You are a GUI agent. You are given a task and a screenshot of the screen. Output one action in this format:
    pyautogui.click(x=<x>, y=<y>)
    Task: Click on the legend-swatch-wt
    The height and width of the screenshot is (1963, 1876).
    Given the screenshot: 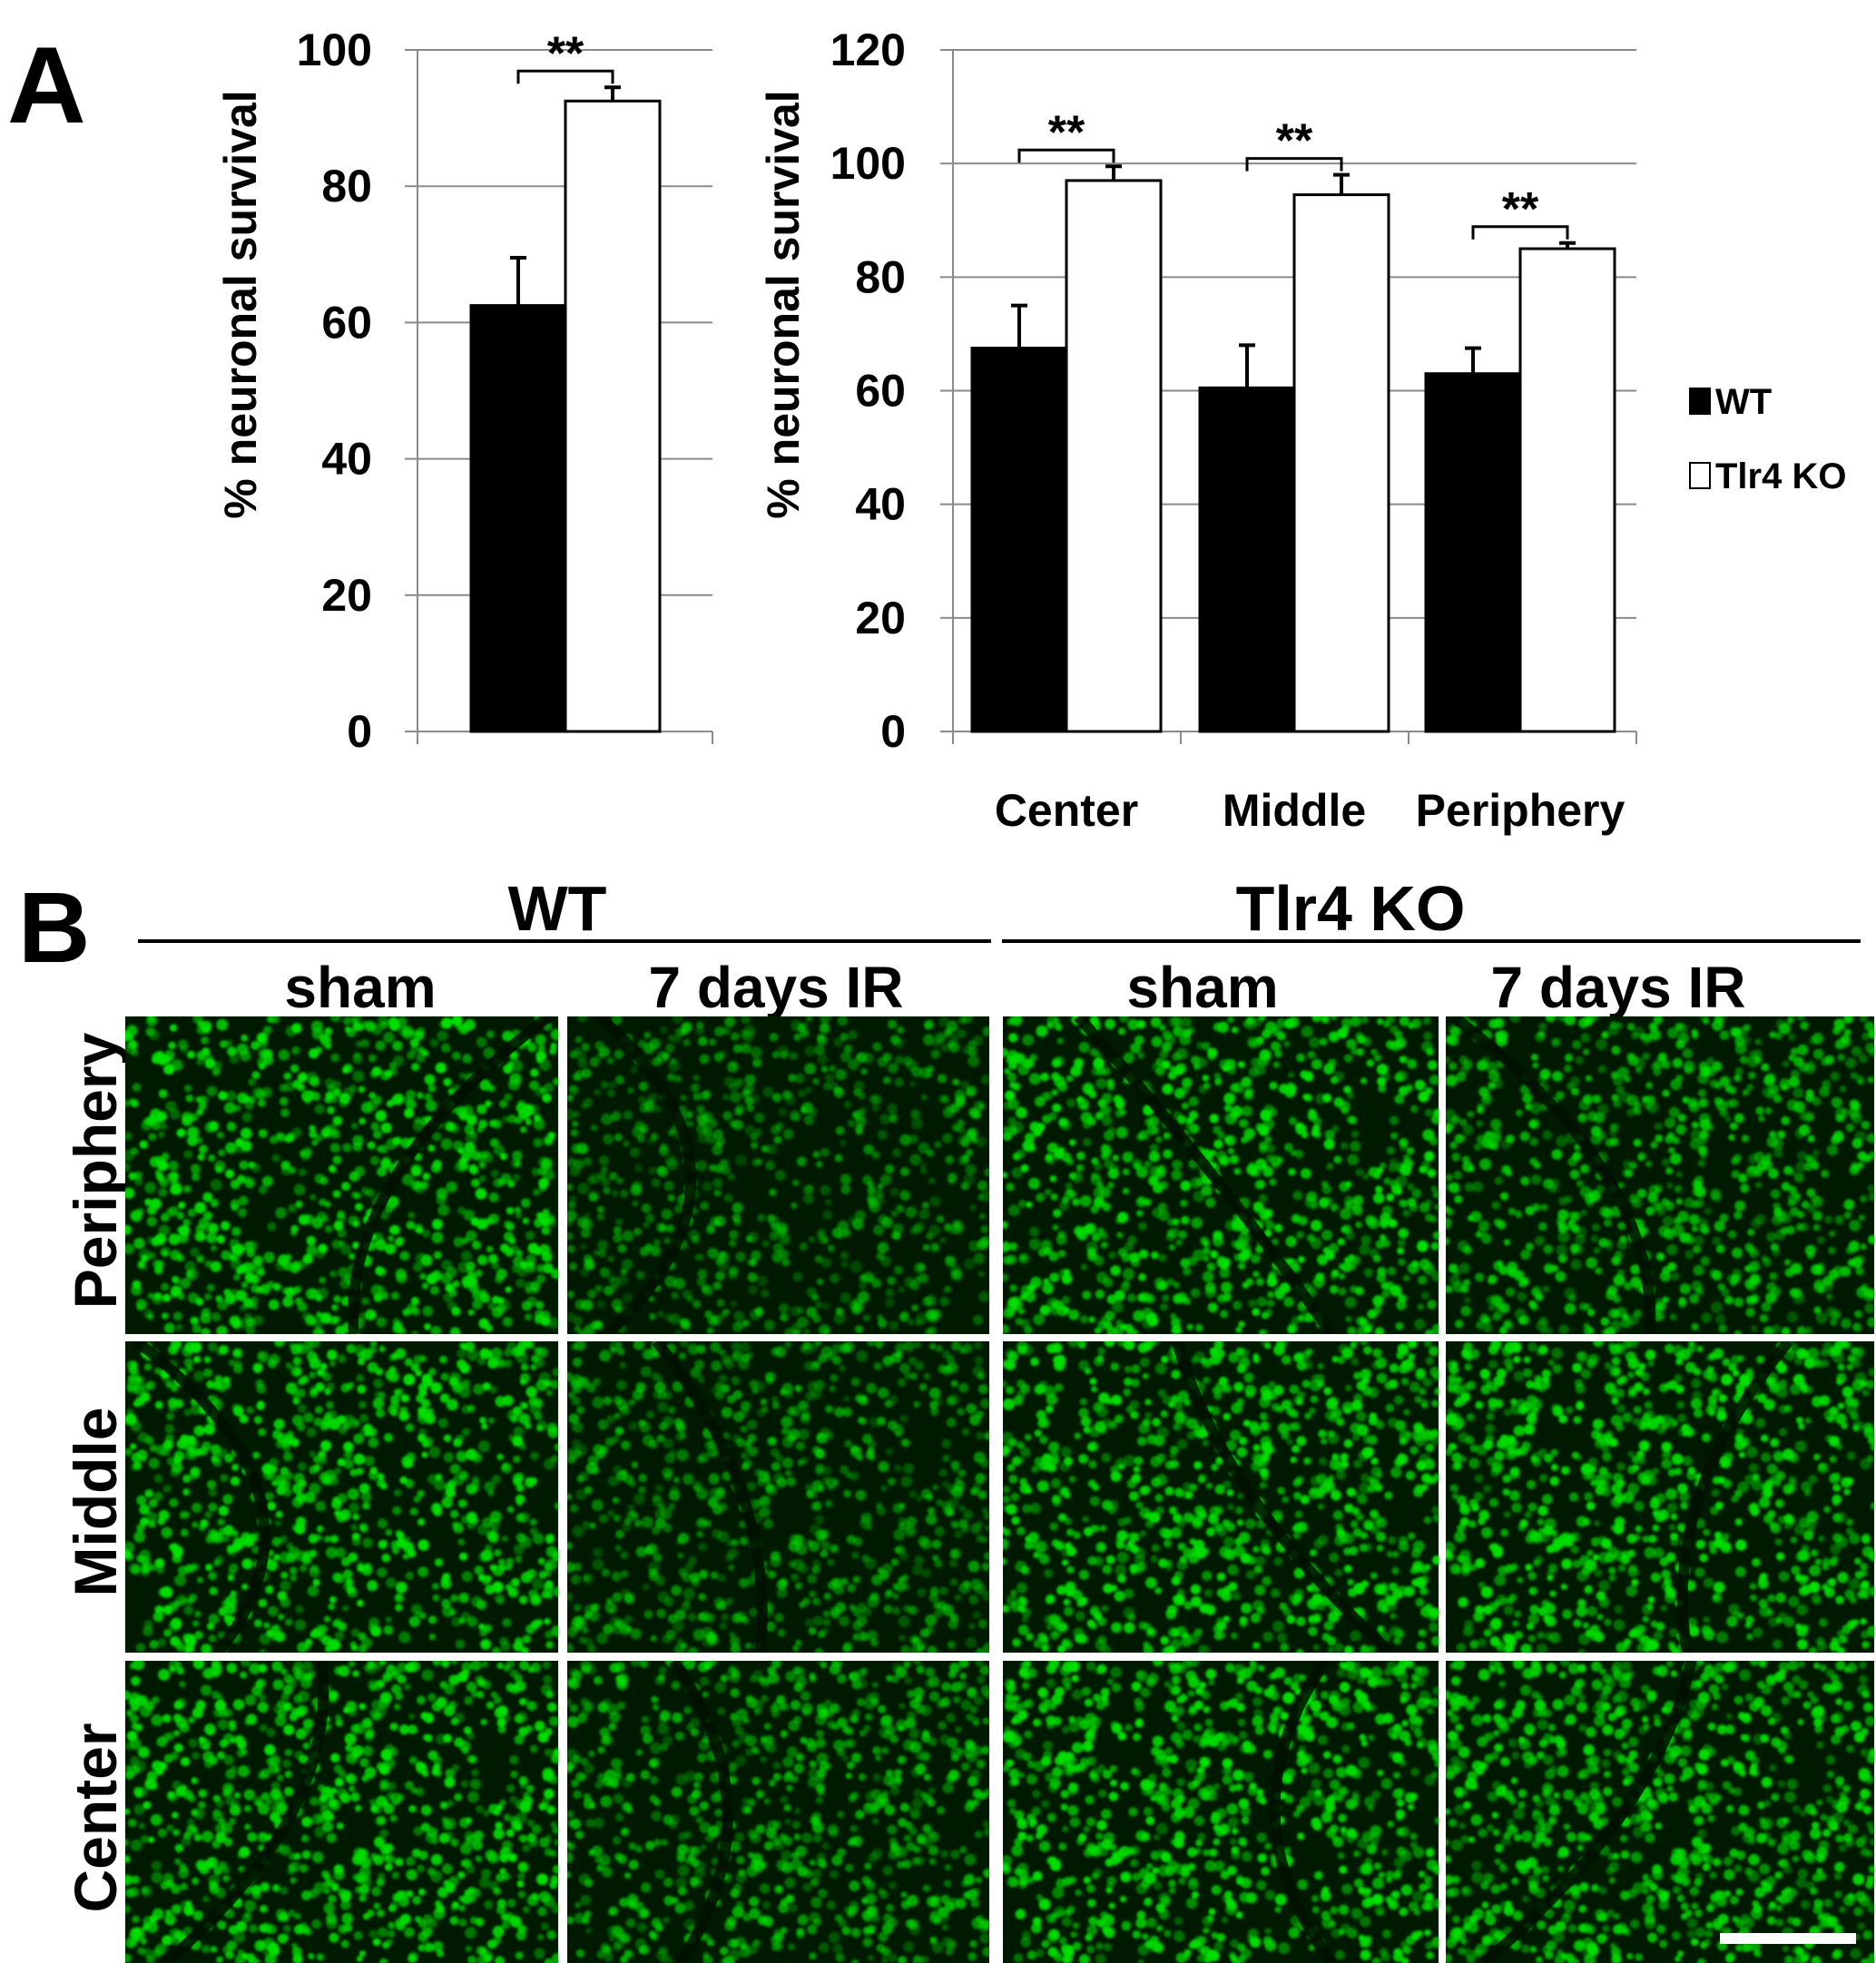 What is the action you would take?
    pyautogui.click(x=1700, y=401)
    